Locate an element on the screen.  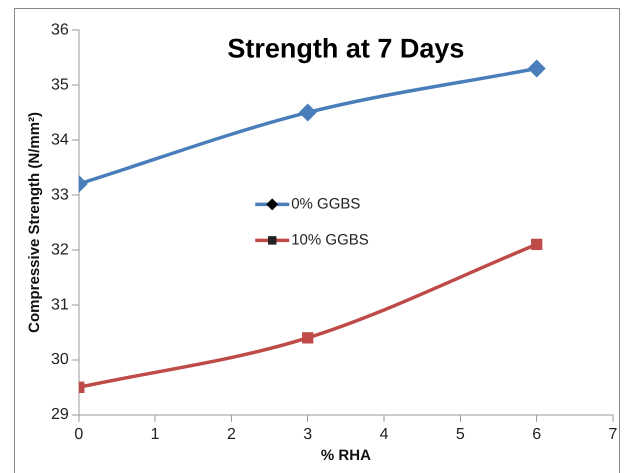
y-tick-label: 32 is located at coordinates (60, 249).